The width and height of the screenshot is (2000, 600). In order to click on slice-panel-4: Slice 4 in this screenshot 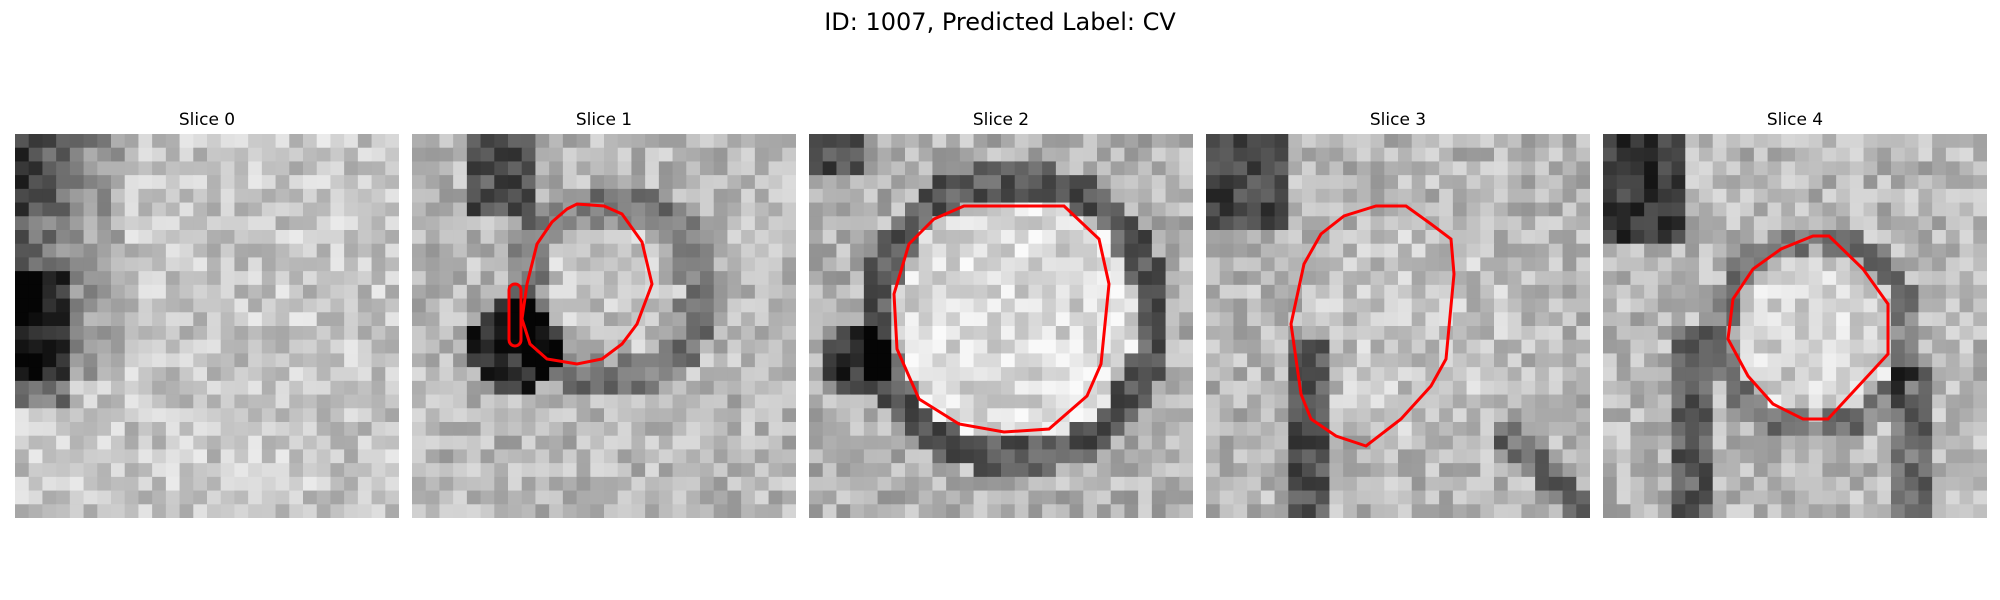, I will do `click(1795, 315)`.